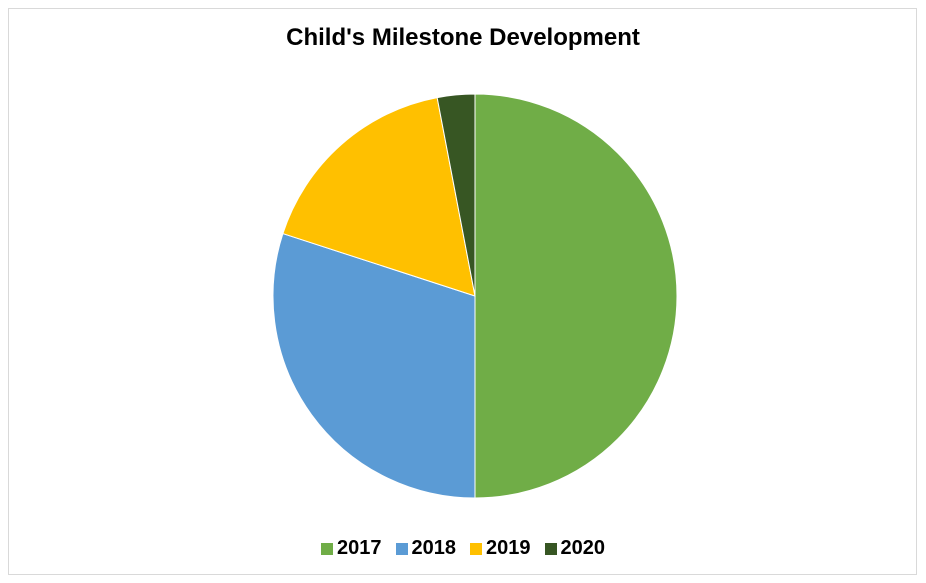 The height and width of the screenshot is (583, 926). What do you see at coordinates (379, 196) in the screenshot?
I see `pie-slice-2019` at bounding box center [379, 196].